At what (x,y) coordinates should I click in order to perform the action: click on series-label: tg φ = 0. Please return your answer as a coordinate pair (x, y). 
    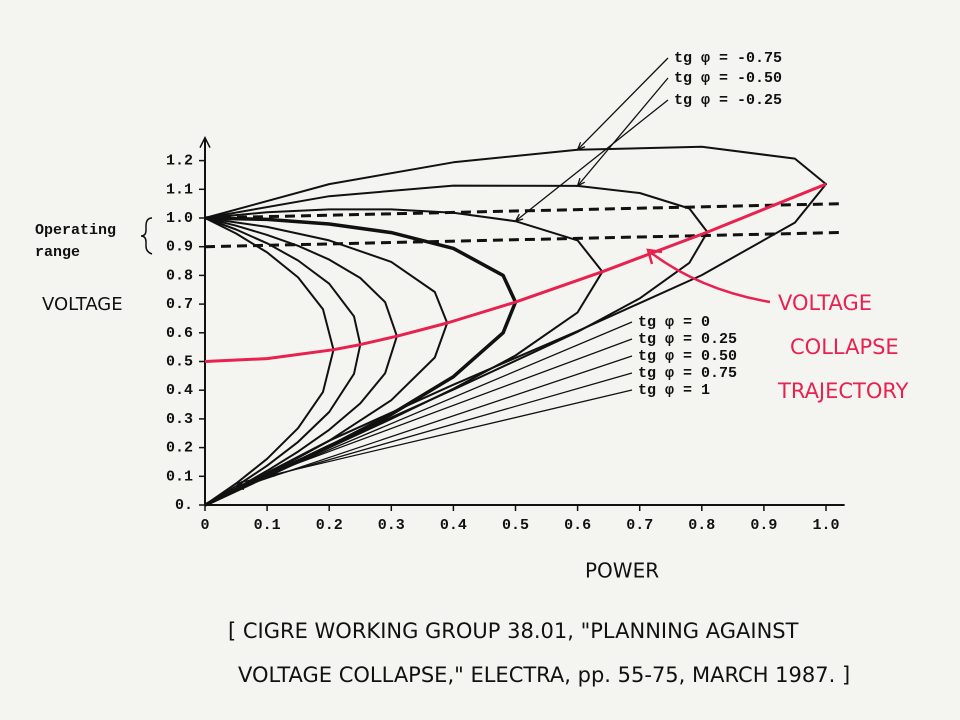
    Looking at the image, I should click on (674, 322).